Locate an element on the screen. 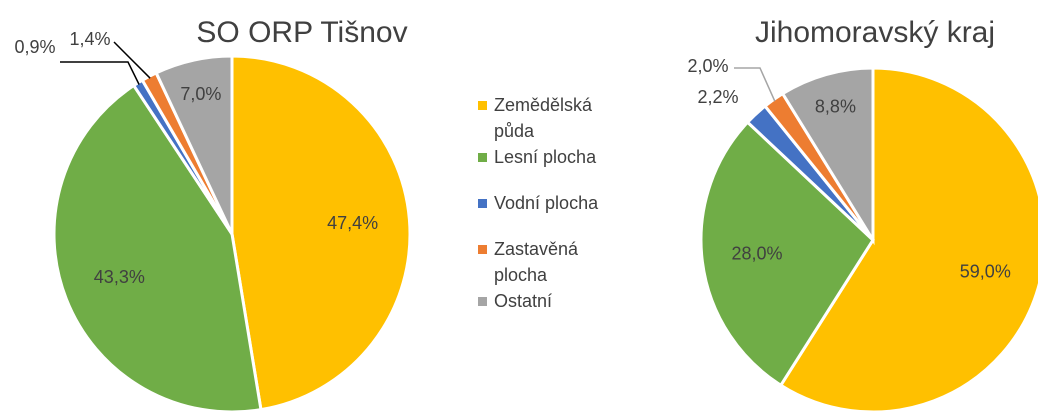  data-label: 28,0% is located at coordinates (756, 253).